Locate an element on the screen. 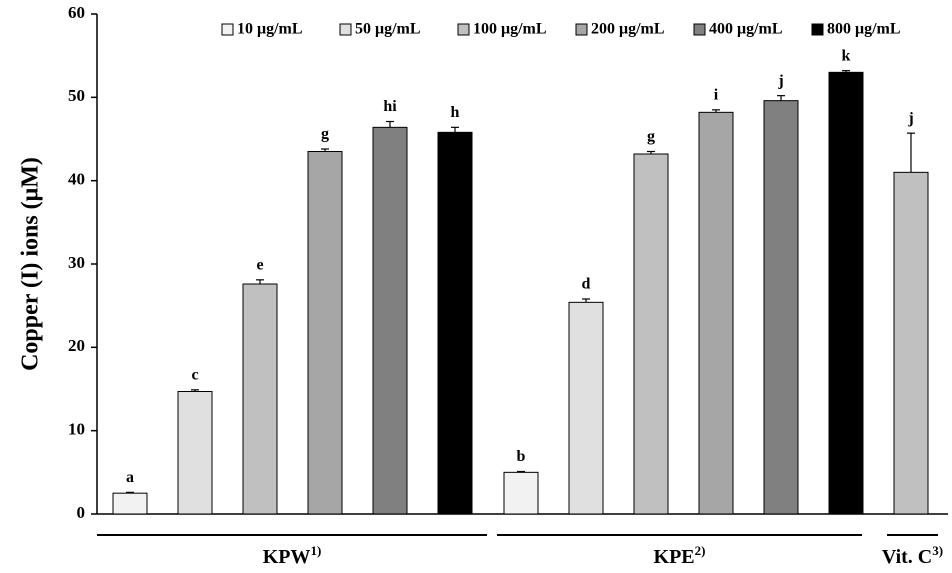 This screenshot has width=952, height=573. significance-letter: k is located at coordinates (846, 55).